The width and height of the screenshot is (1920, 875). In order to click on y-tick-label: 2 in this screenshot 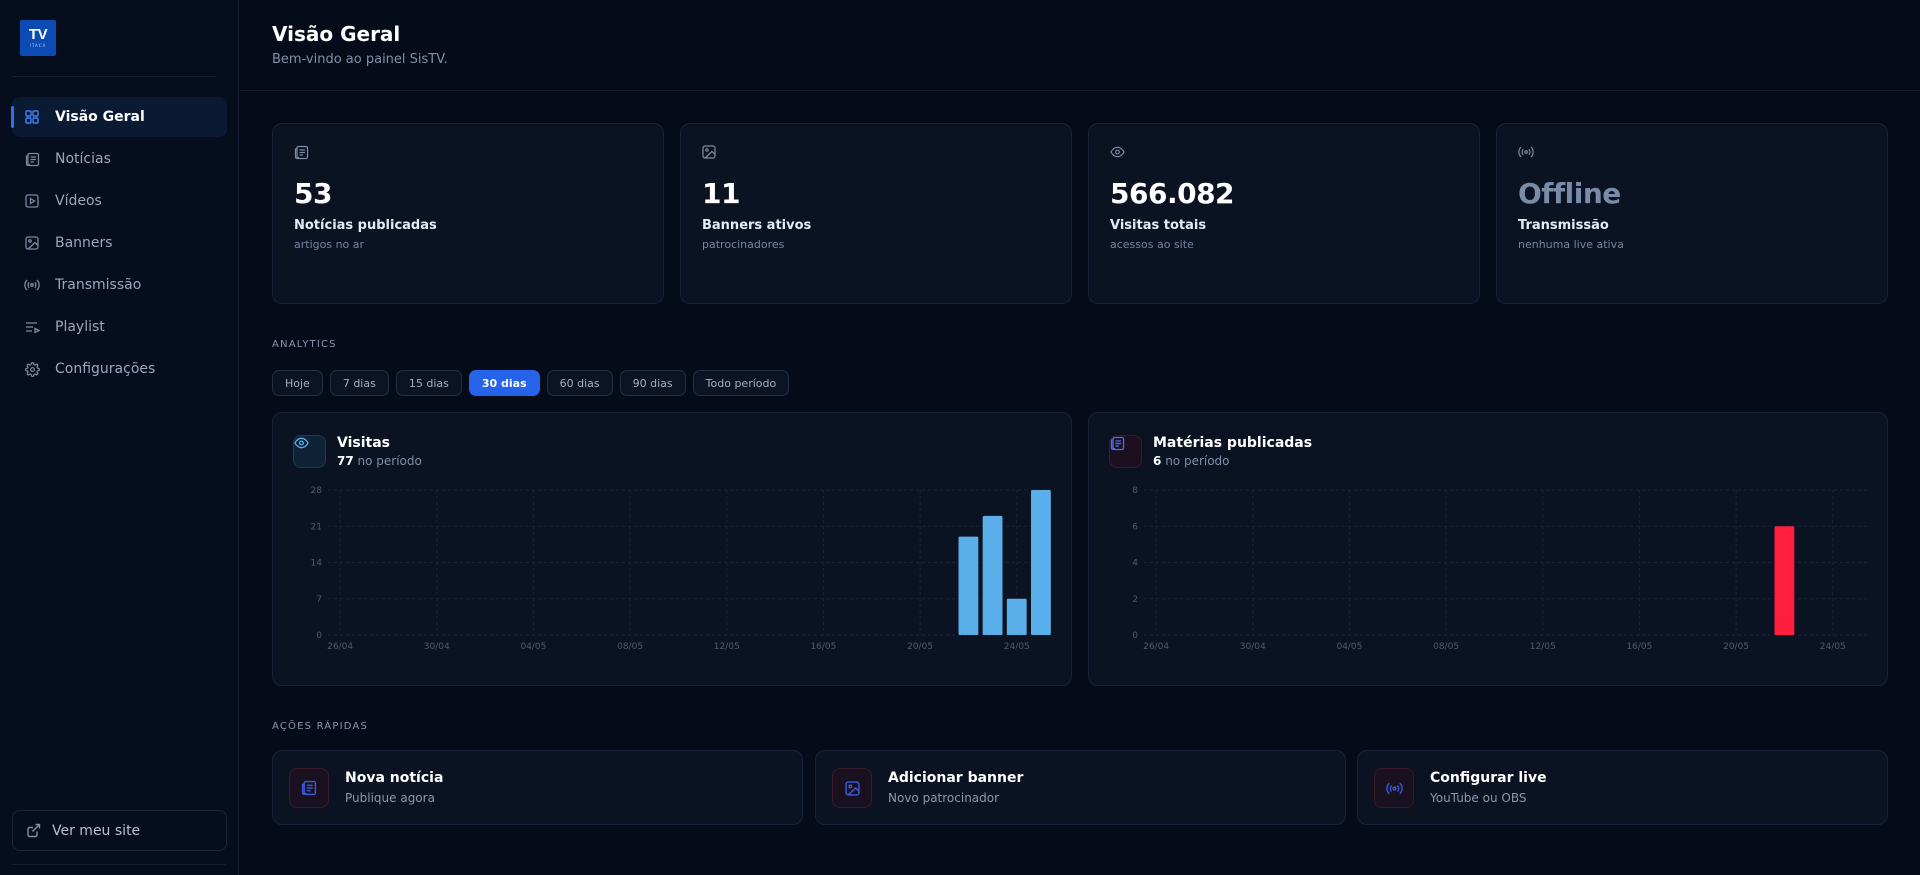, I will do `click(1135, 600)`.